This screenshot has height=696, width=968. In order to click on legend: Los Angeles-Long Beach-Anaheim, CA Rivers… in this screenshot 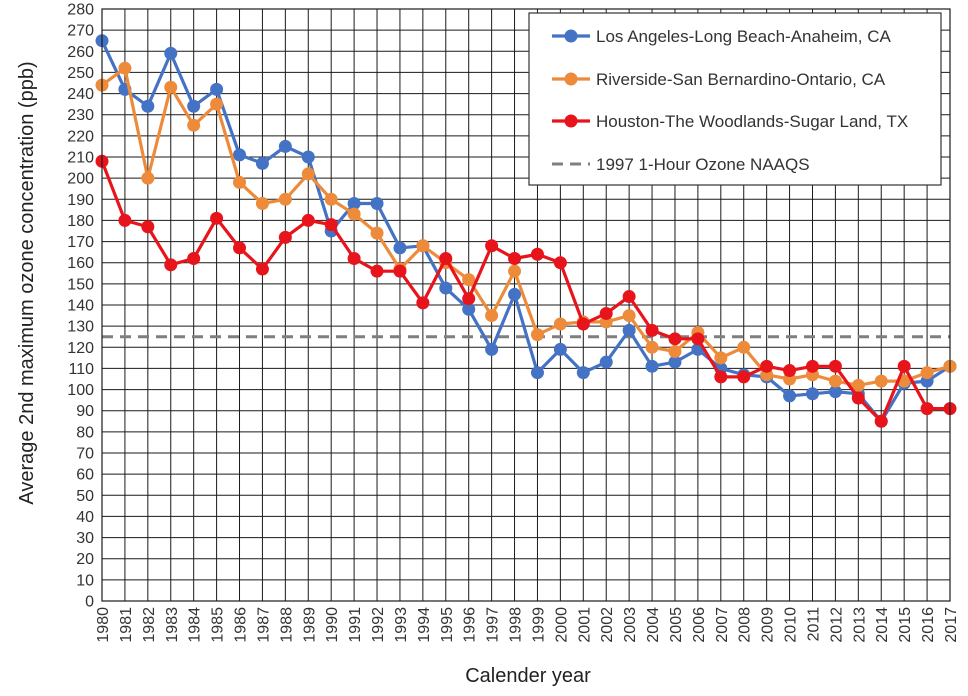, I will do `click(735, 99)`.